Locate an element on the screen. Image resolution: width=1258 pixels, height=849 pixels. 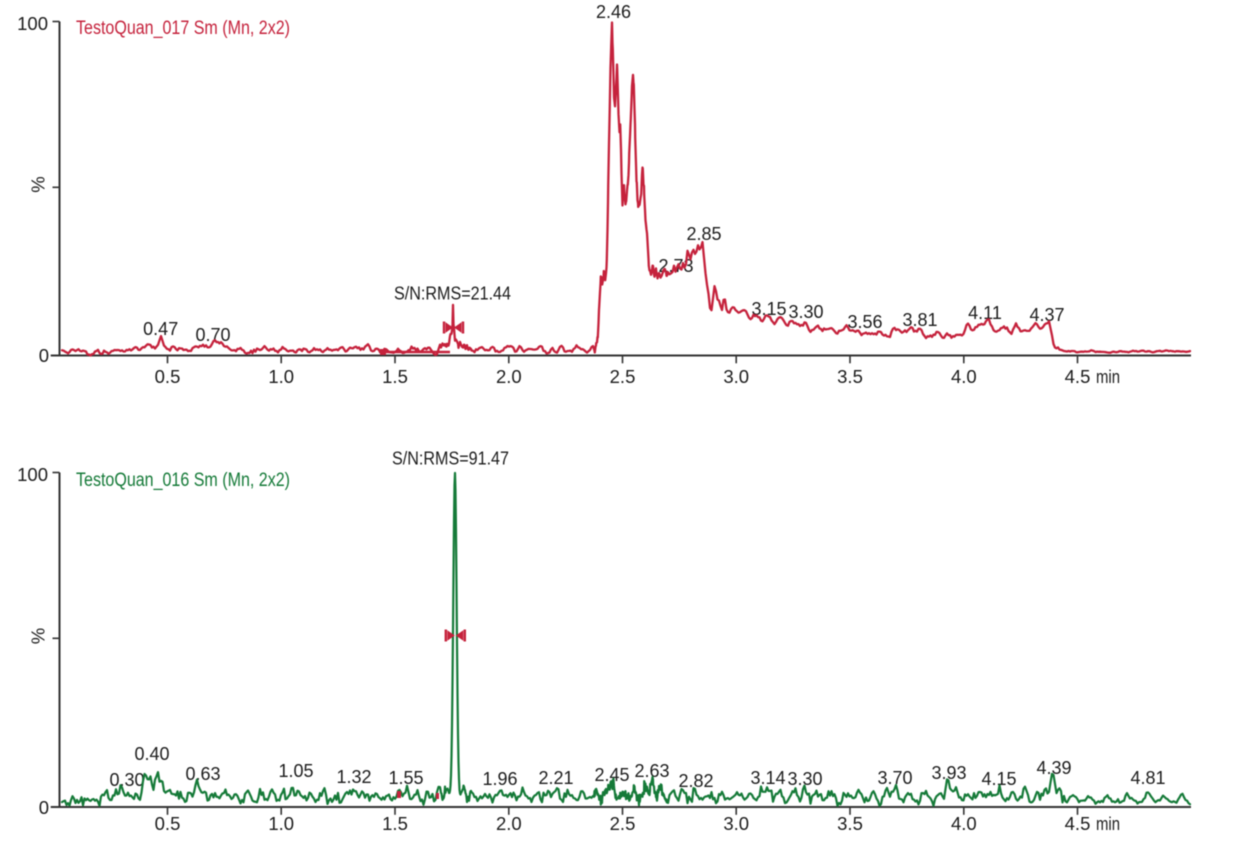
svg-text: 0.40 is located at coordinates (151, 754).